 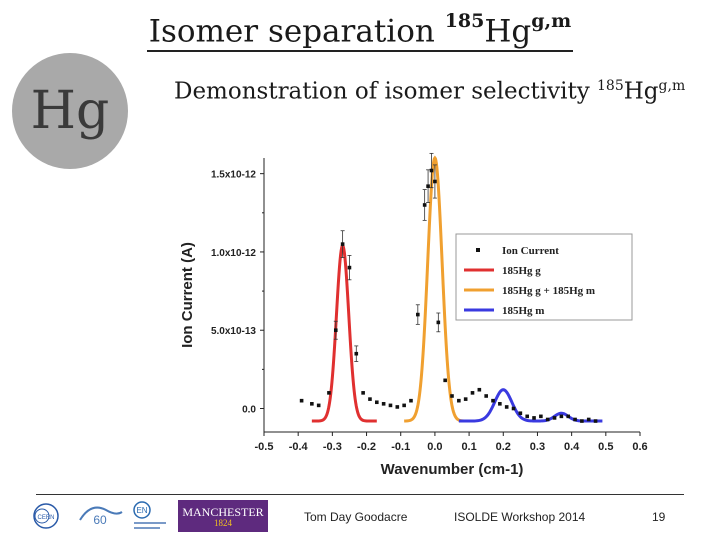 What do you see at coordinates (356, 517) in the screenshot?
I see `footer-author: Tom Day Goodacre` at bounding box center [356, 517].